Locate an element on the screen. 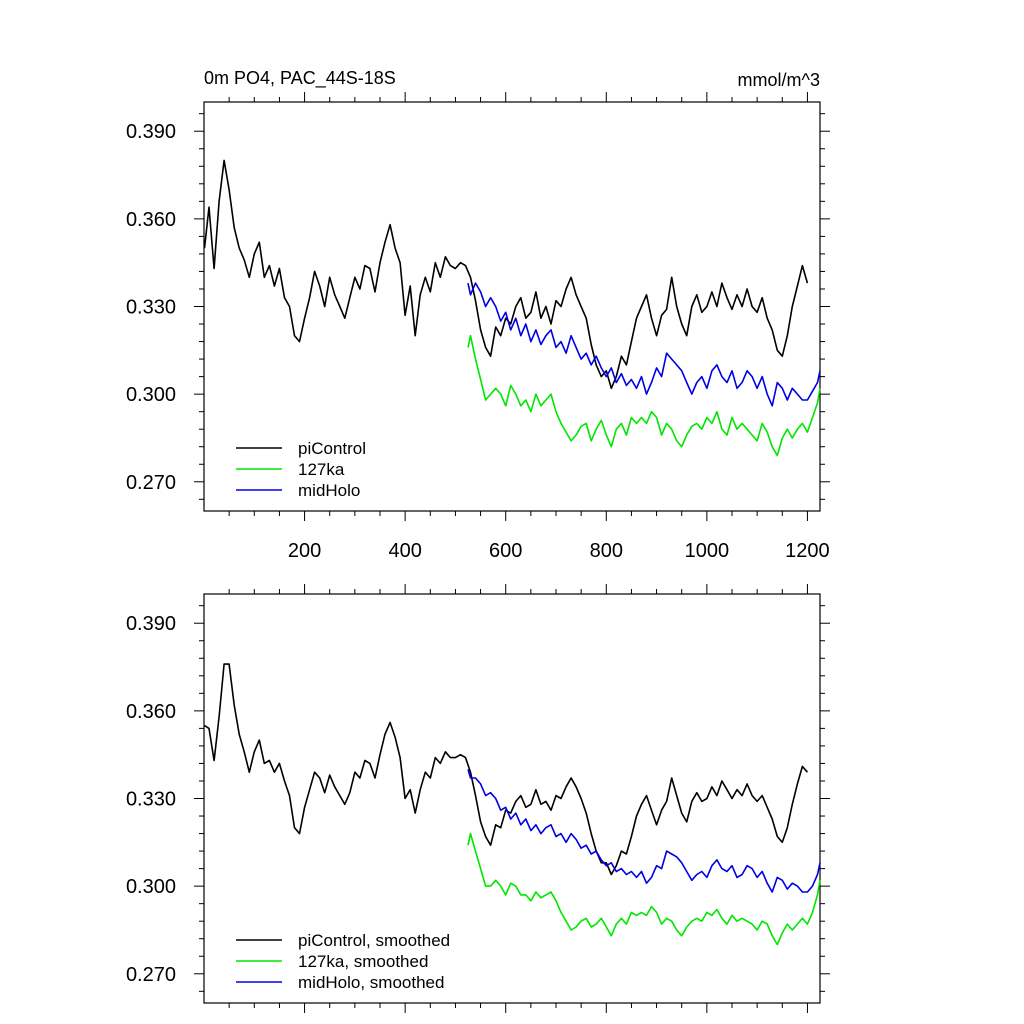 The width and height of the screenshot is (1024, 1024). series-line-picontrol-smoothed is located at coordinates (506, 769).